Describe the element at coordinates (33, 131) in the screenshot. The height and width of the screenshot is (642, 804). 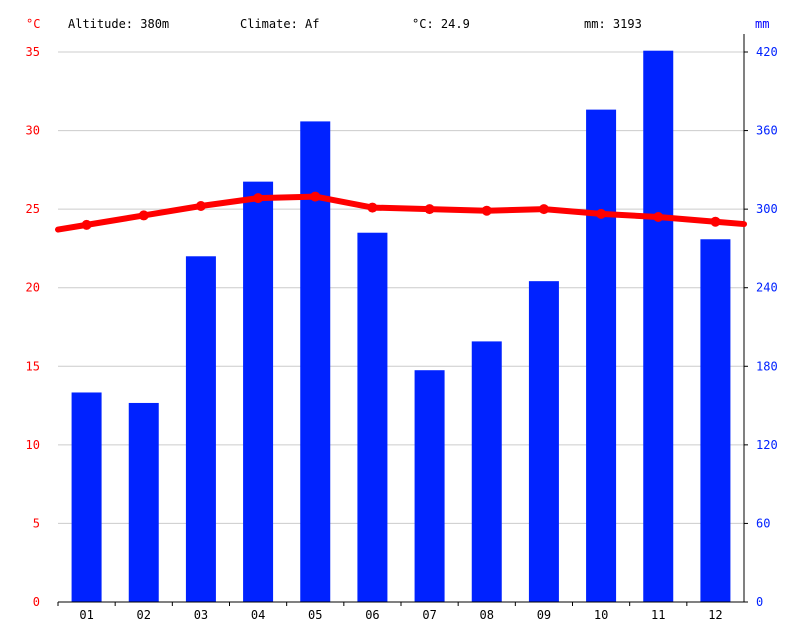
I see `left-y-tick-label: 30` at that location.